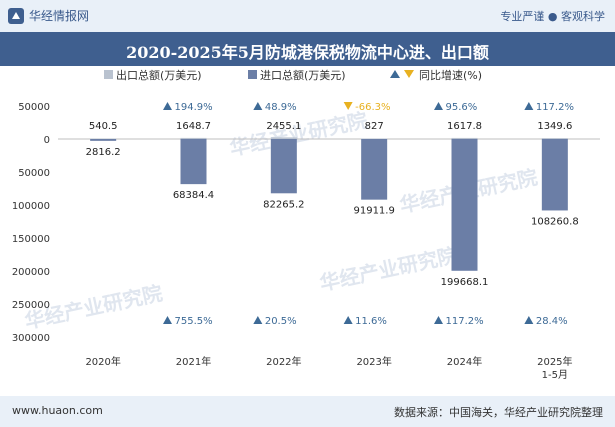 The width and height of the screenshot is (615, 427). I want to click on y-tick-label: 150000, so click(31, 239).